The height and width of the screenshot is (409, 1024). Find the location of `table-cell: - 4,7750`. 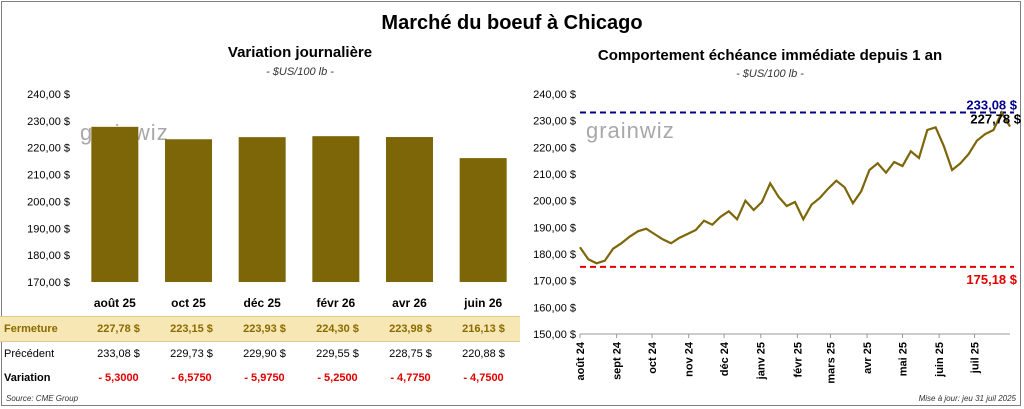

table-cell: - 4,7750 is located at coordinates (410, 378).